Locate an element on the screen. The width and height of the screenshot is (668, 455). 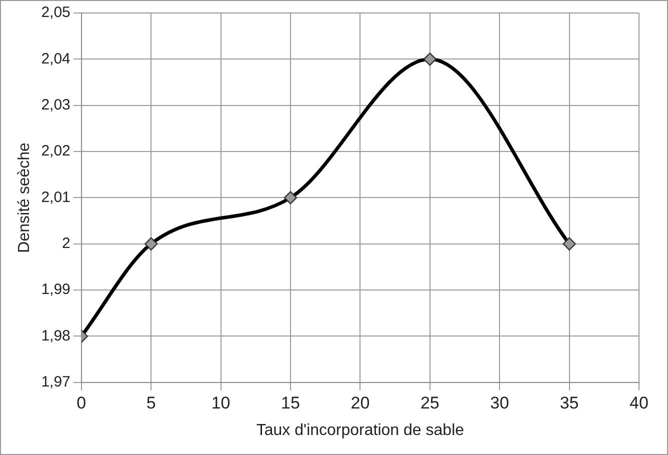
y-tick-label: 2,05 is located at coordinates (55, 13).